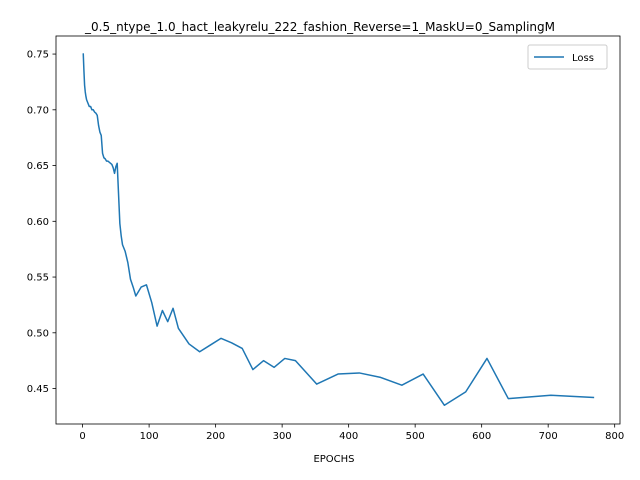 Image resolution: width=640 pixels, height=480 pixels. What do you see at coordinates (481, 436) in the screenshot?
I see `x-tick-label: 600` at bounding box center [481, 436].